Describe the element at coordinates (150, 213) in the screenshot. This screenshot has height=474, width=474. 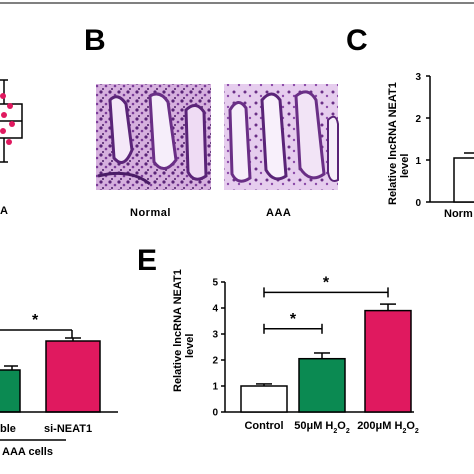
I see `histology-caption-normal: Normal` at that location.